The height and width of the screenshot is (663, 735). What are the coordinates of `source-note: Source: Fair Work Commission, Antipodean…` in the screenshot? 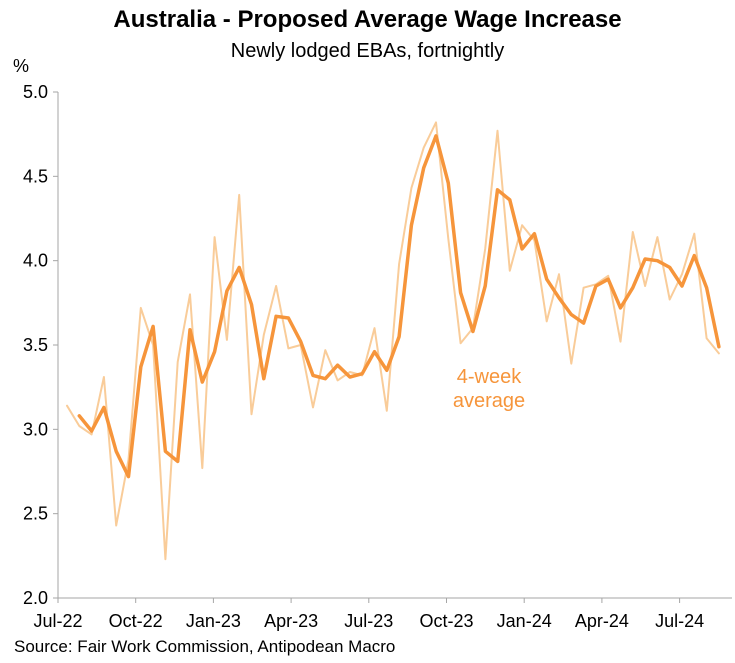 It's located at (205, 646).